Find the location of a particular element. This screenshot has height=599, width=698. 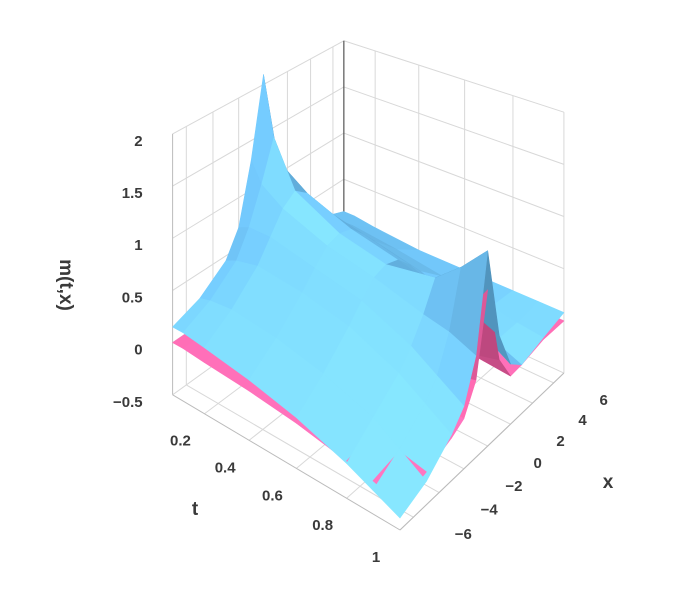

axis-title: x is located at coordinates (608, 482).